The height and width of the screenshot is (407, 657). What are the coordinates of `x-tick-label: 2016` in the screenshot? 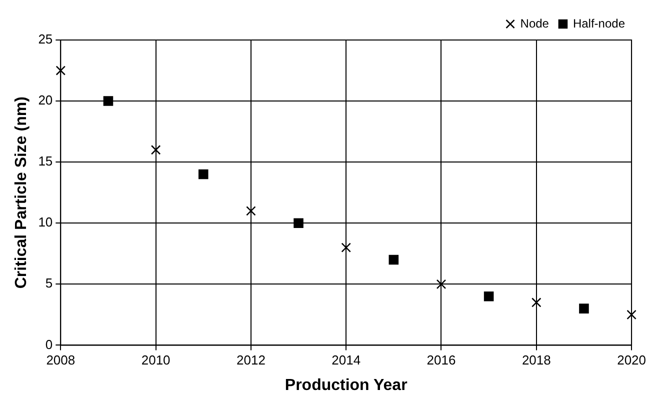 It's located at (441, 360).